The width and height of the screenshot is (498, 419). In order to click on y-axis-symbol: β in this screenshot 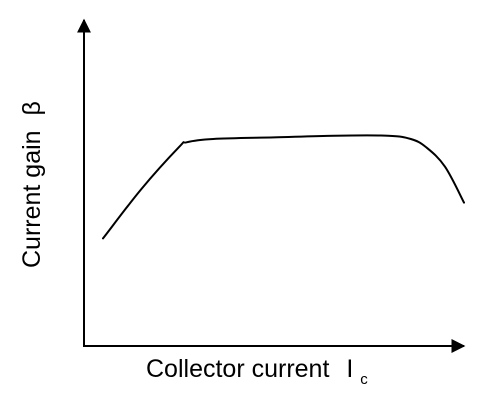, I will do `click(32, 108)`.